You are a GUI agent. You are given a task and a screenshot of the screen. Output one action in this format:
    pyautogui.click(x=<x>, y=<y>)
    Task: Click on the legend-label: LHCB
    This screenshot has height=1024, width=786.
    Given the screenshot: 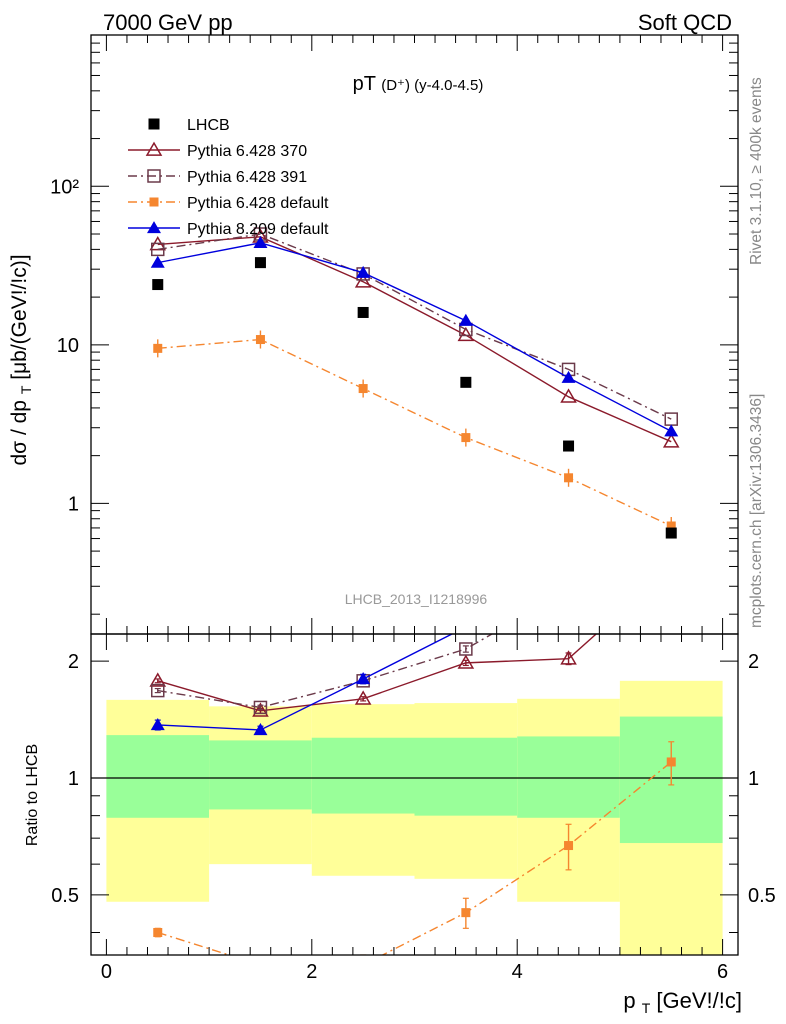 What is the action you would take?
    pyautogui.click(x=208, y=125)
    